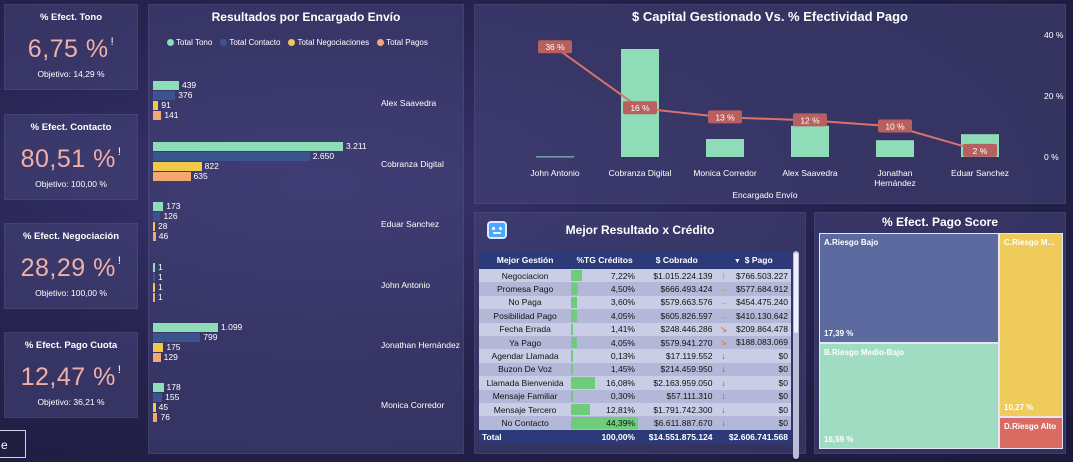 This screenshot has width=1073, height=462. What do you see at coordinates (604, 342) in the screenshot?
I see `cell-tg: 4,05%` at bounding box center [604, 342].